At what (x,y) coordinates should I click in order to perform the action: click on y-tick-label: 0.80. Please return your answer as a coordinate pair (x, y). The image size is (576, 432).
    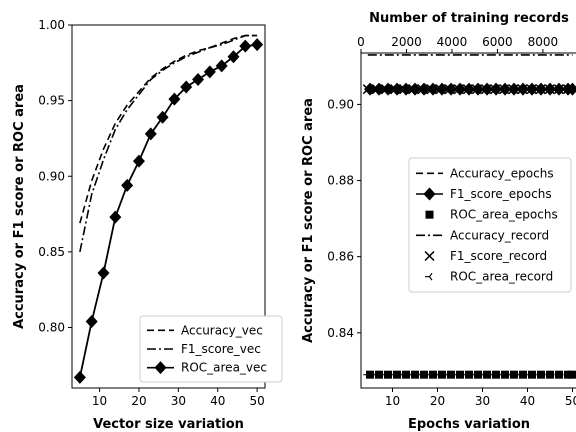
    Looking at the image, I should click on (51, 328).